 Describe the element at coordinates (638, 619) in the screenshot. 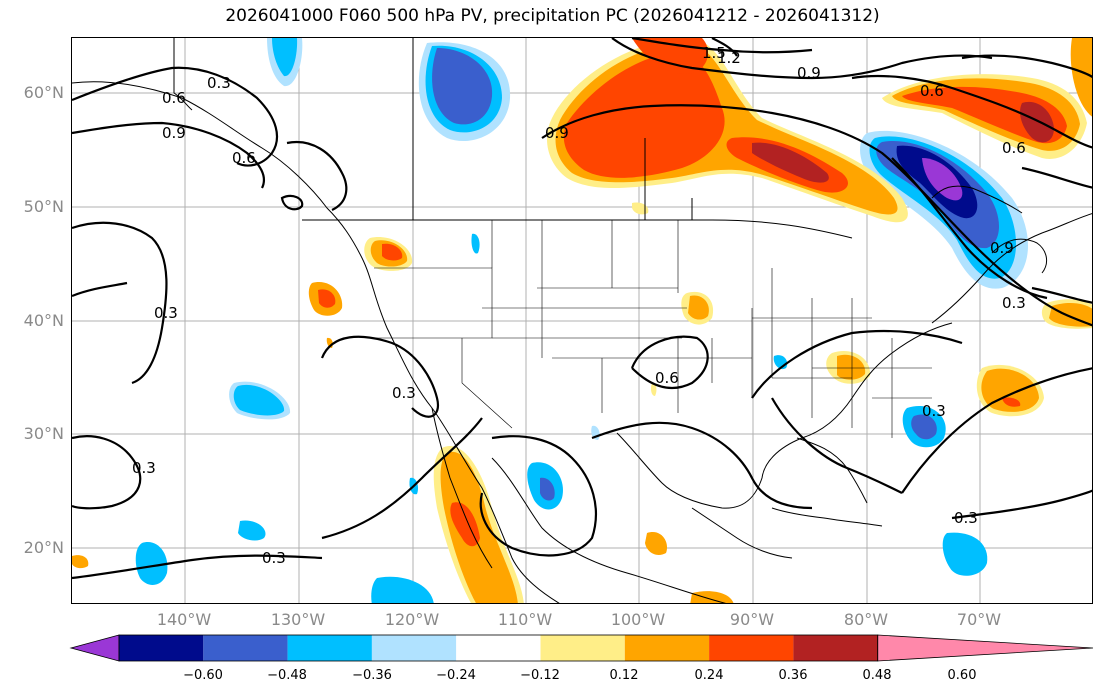

I see `lon-label-100w: 100°W` at that location.